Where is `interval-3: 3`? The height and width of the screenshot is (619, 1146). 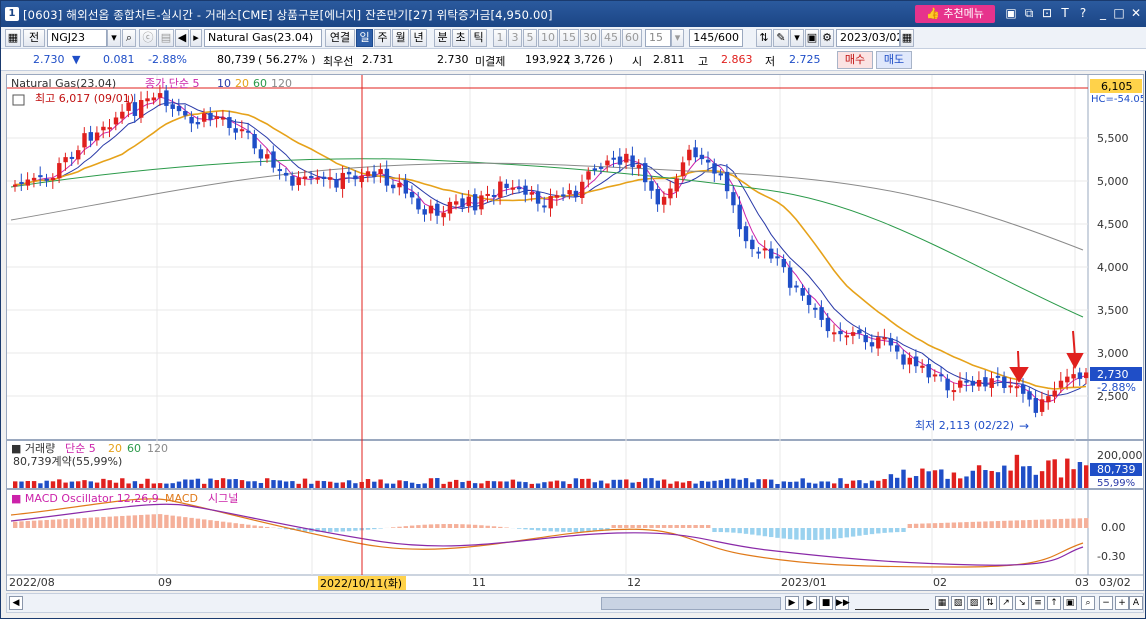
interval-3: 3 is located at coordinates (515, 38).